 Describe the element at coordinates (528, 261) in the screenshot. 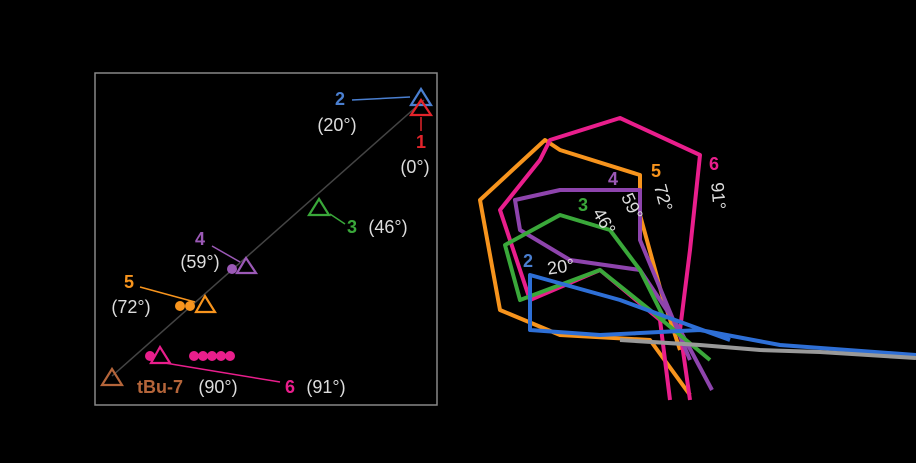

I see `overlay-label: 2` at that location.